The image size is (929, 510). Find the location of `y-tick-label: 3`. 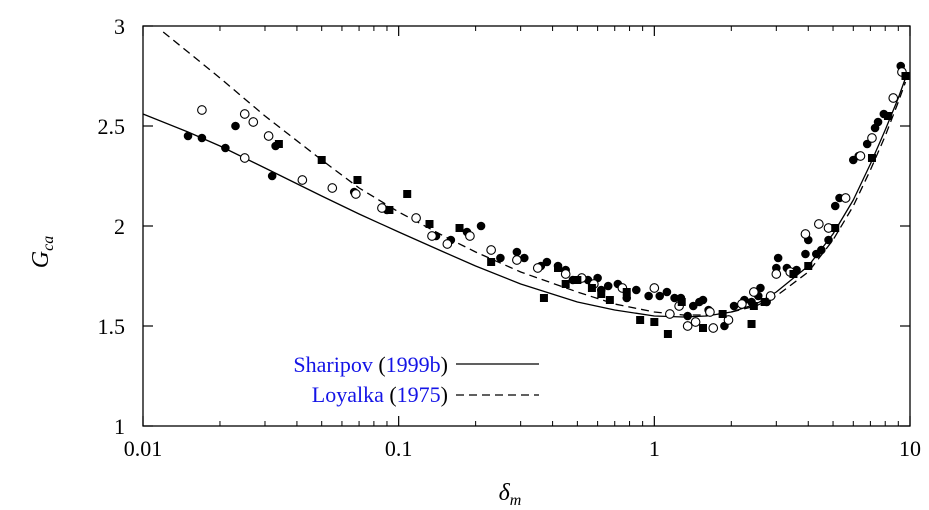

y-tick-label: 3 is located at coordinates (119, 26).